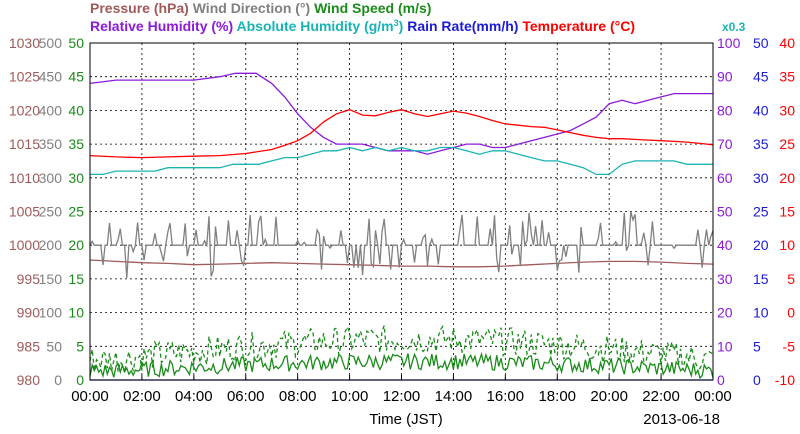 Image resolution: width=800 pixels, height=434 pixels. Describe the element at coordinates (721, 380) in the screenshot. I see `relative-humidity-tick-label: 0` at that location.